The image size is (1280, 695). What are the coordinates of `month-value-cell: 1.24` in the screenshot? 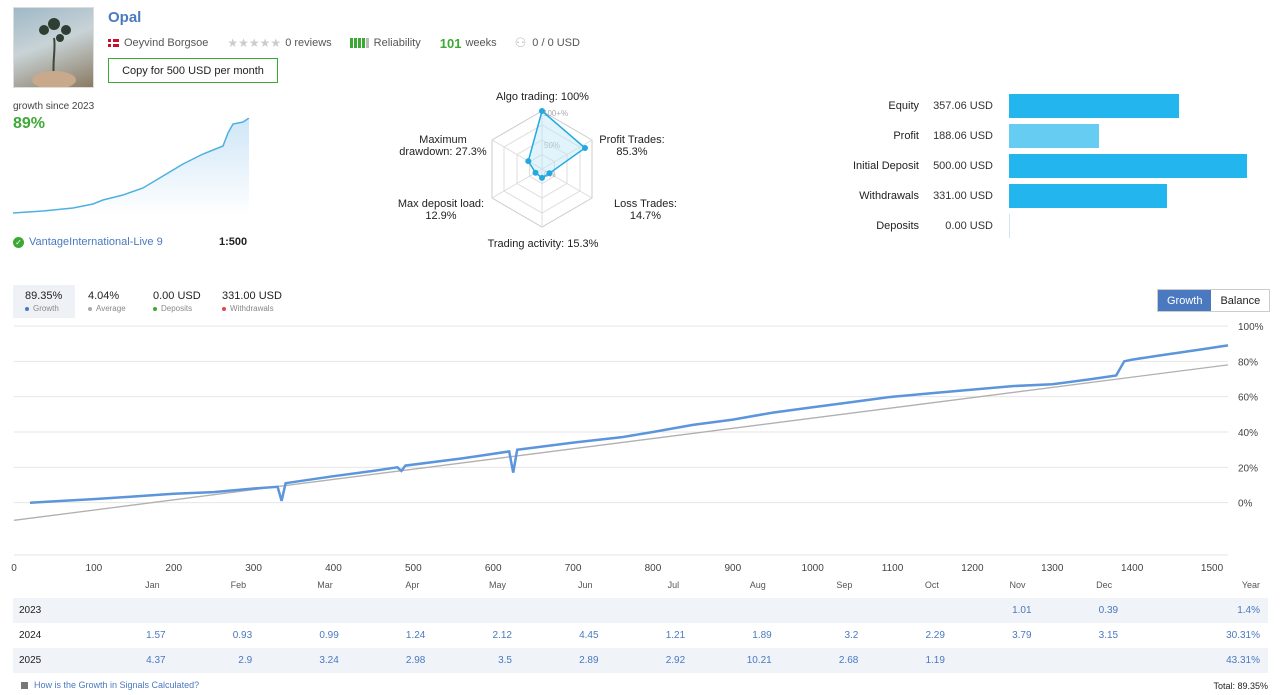 It's located at (415, 635).